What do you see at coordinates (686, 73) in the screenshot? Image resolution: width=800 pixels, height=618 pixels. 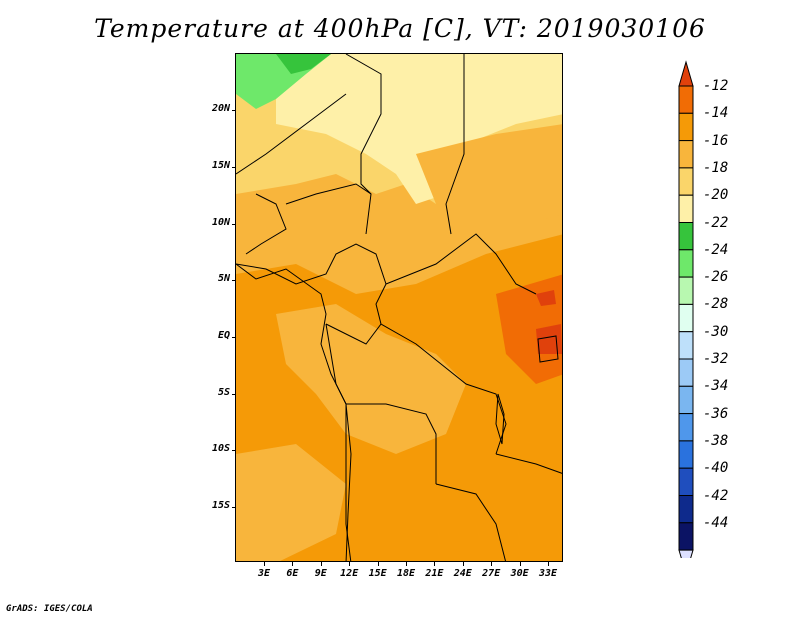 I see `colorbar-top-arrow` at bounding box center [686, 73].